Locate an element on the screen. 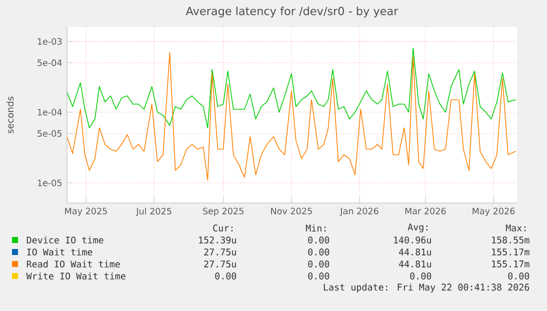 This screenshot has width=547, height=311. x-tick-label: Jan 2026 is located at coordinates (359, 212).